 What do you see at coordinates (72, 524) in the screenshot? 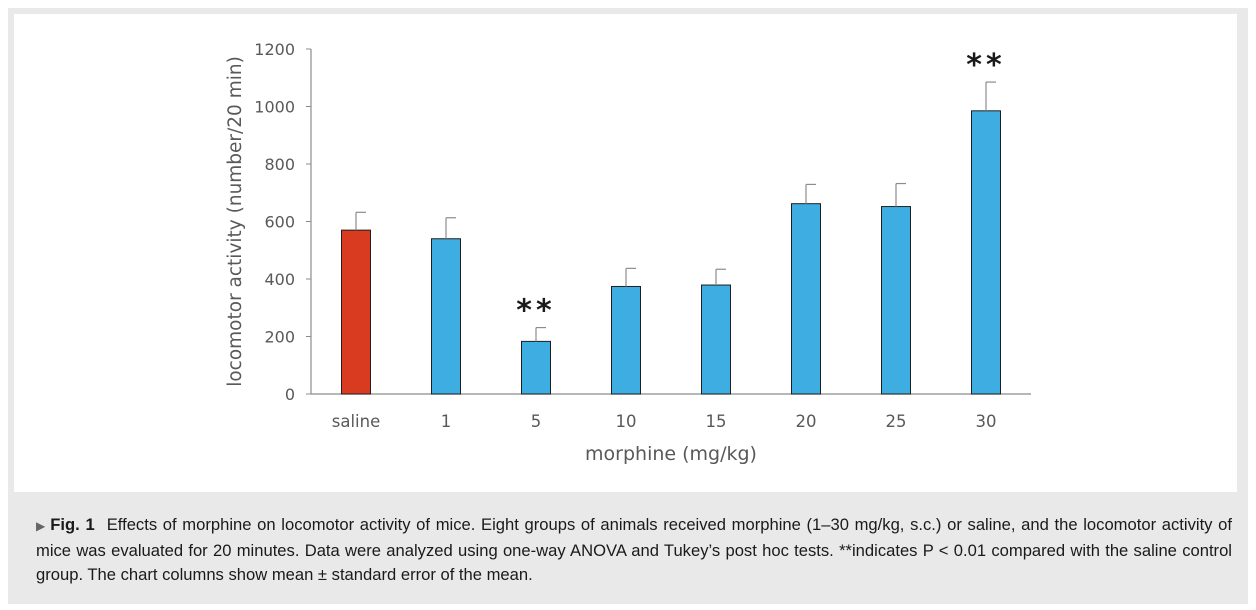
I see `caption-label: Fig. 1` at bounding box center [72, 524].